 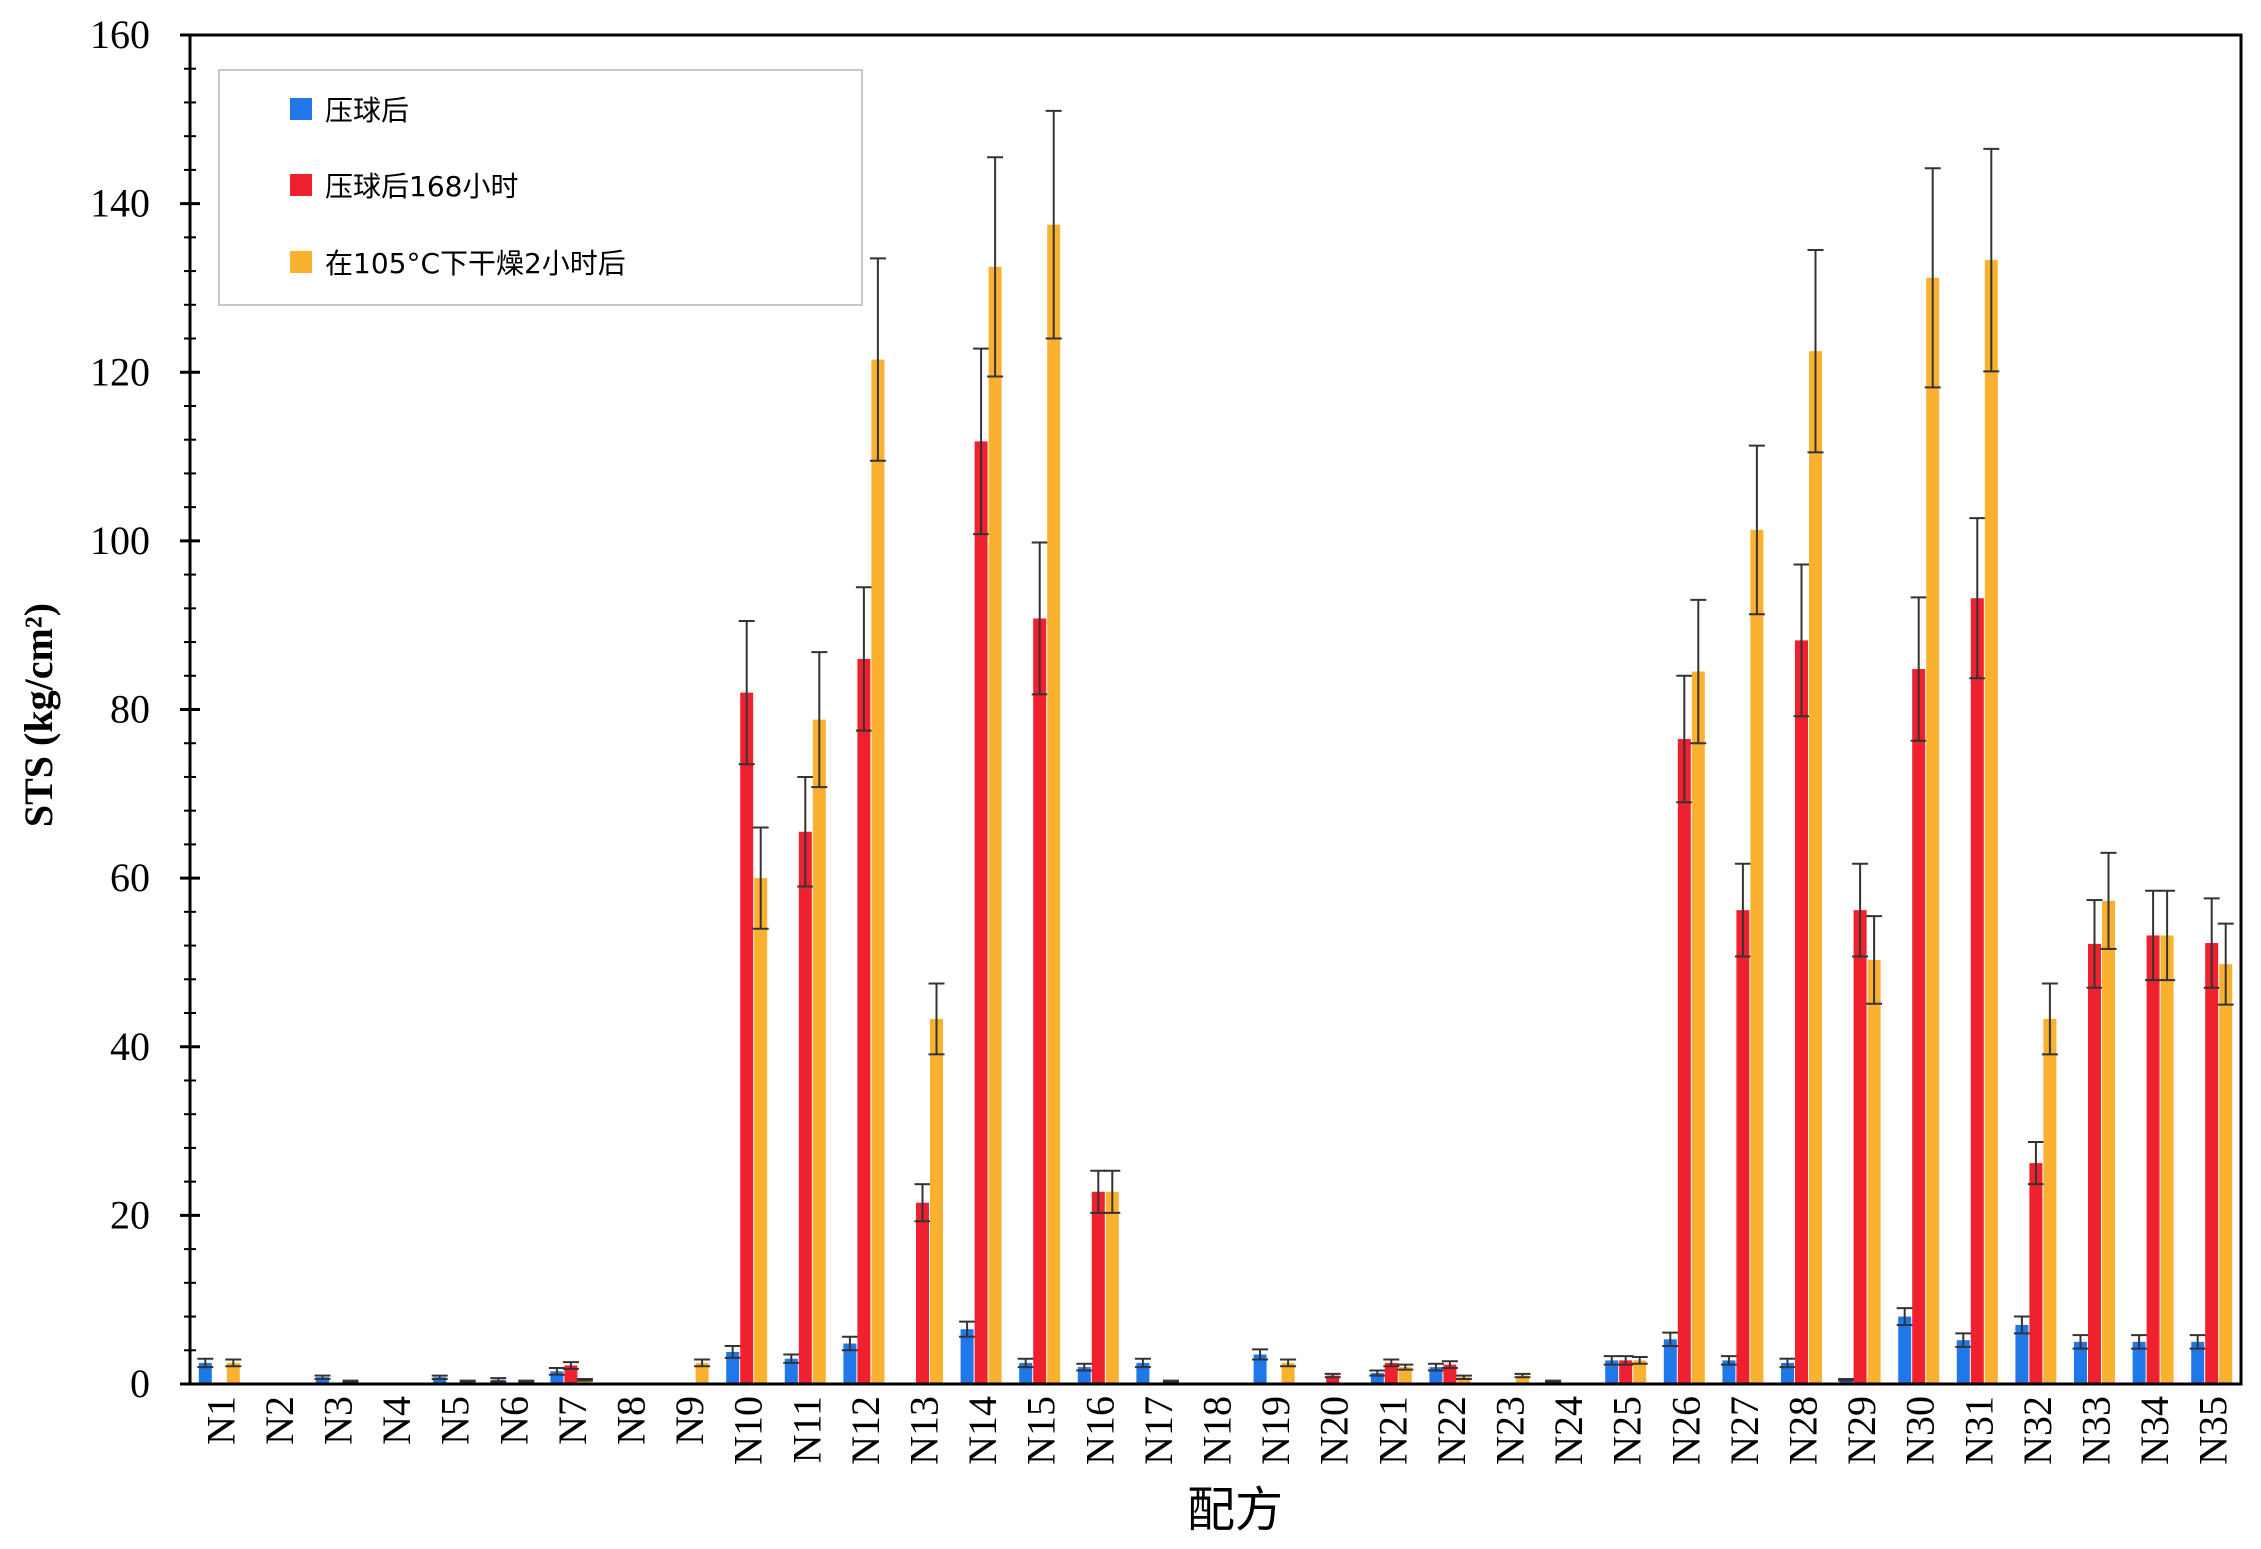 I want to click on x-tick-label: N34, so click(x=2154, y=1430).